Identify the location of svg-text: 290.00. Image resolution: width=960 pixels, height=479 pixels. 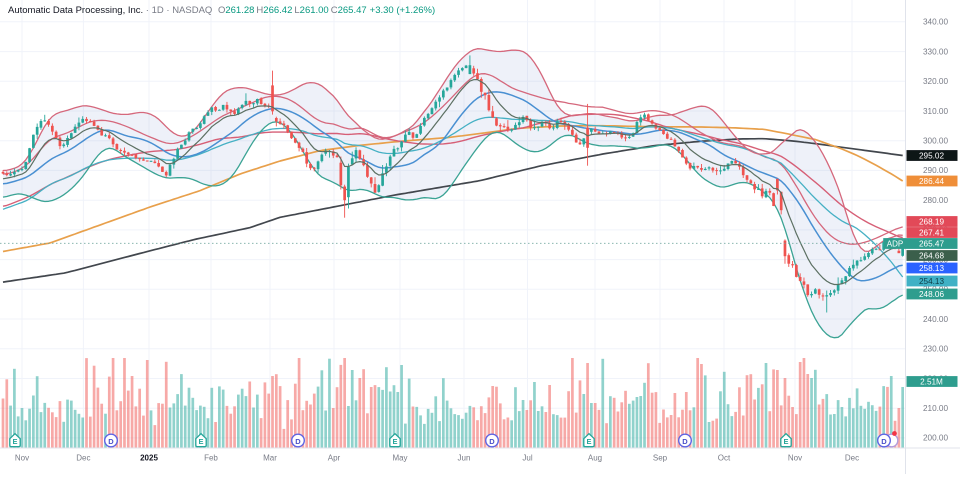
(935, 170).